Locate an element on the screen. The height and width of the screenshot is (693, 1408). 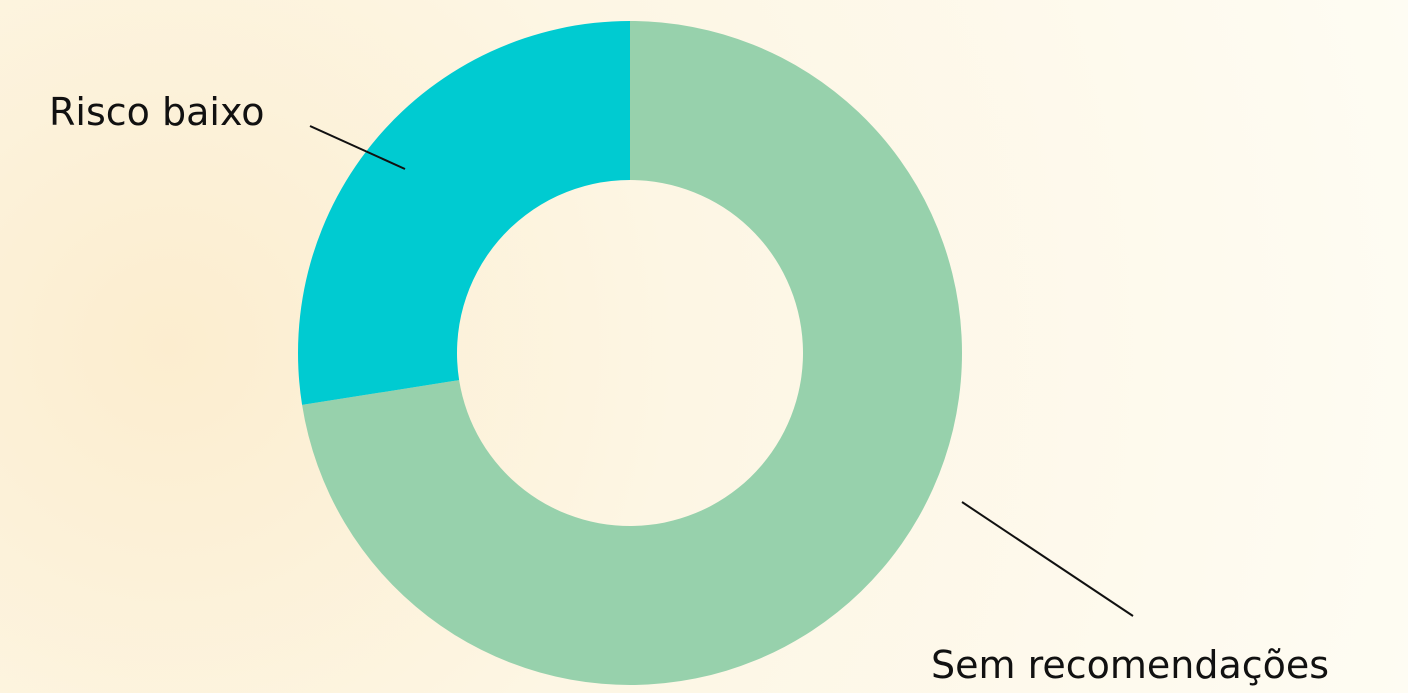
leader-line-risco-baixo is located at coordinates (357, 147).